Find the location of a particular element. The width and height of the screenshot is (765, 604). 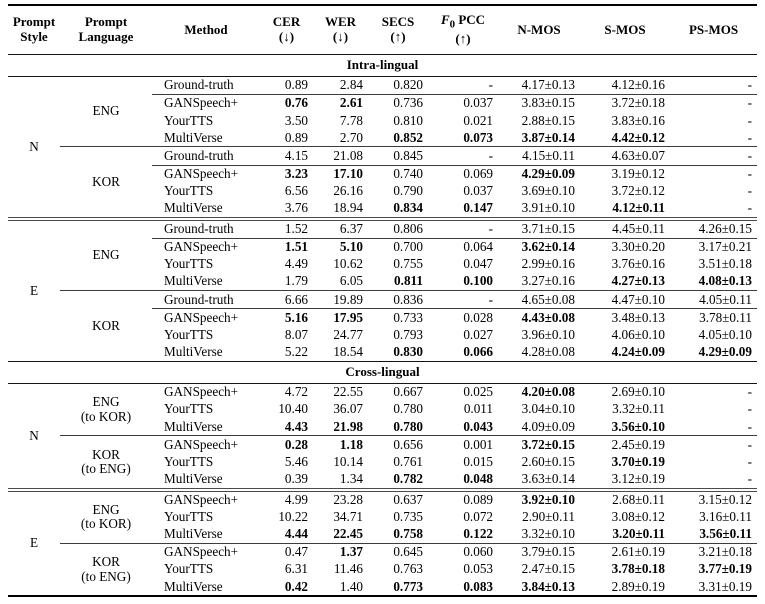

language-label: KOR is located at coordinates (106, 181).